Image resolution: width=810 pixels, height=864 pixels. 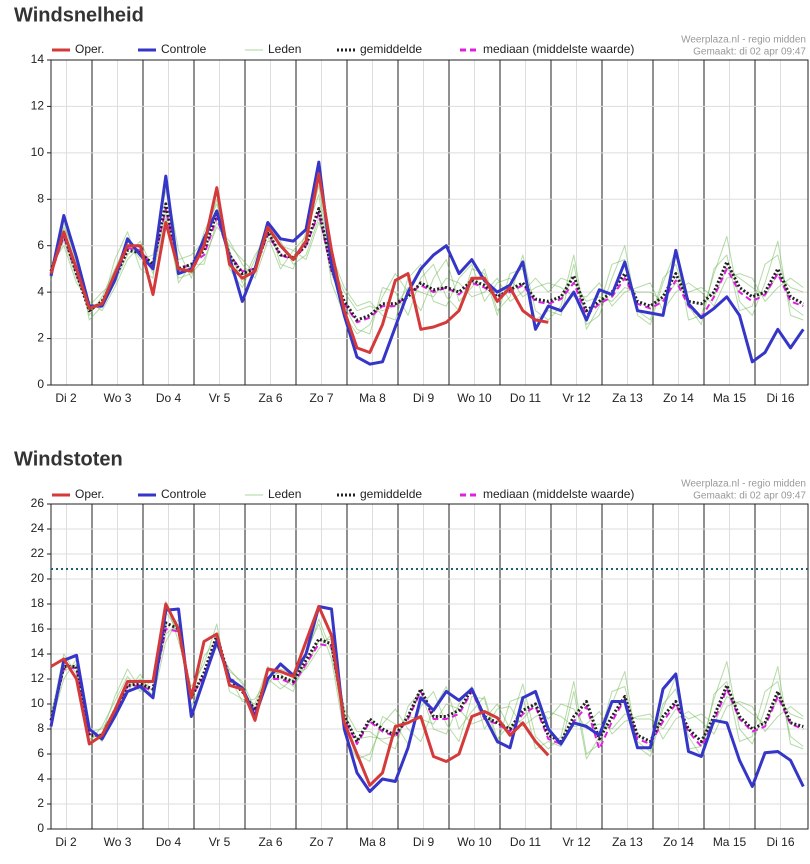 What do you see at coordinates (68, 459) in the screenshot?
I see `chart-title: Windstoten` at bounding box center [68, 459].